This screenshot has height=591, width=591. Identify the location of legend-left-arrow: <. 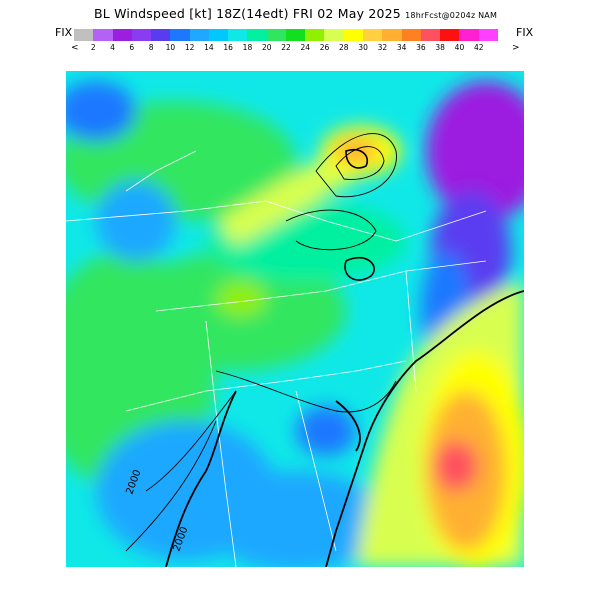
(75, 48).